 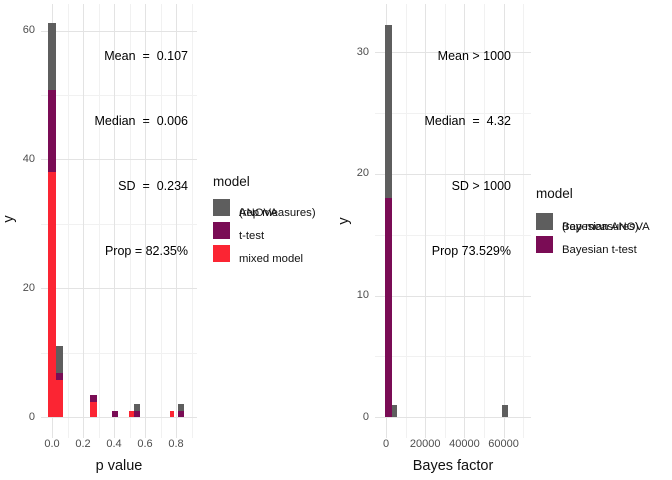 What do you see at coordinates (481, 185) in the screenshot?
I see `annotation-sd: SD > 1000` at bounding box center [481, 185].